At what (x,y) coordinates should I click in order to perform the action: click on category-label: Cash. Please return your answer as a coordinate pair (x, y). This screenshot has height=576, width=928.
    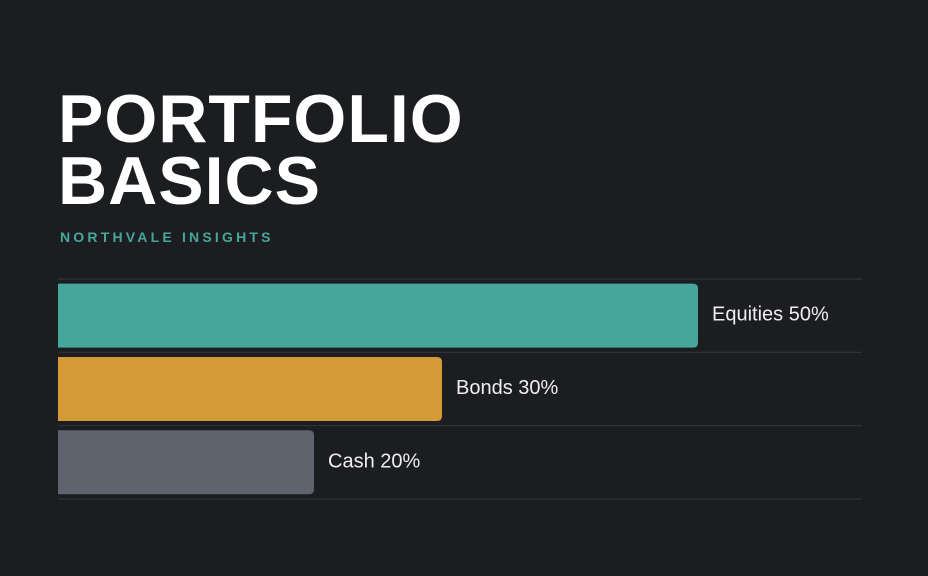
    Looking at the image, I should click on (351, 462).